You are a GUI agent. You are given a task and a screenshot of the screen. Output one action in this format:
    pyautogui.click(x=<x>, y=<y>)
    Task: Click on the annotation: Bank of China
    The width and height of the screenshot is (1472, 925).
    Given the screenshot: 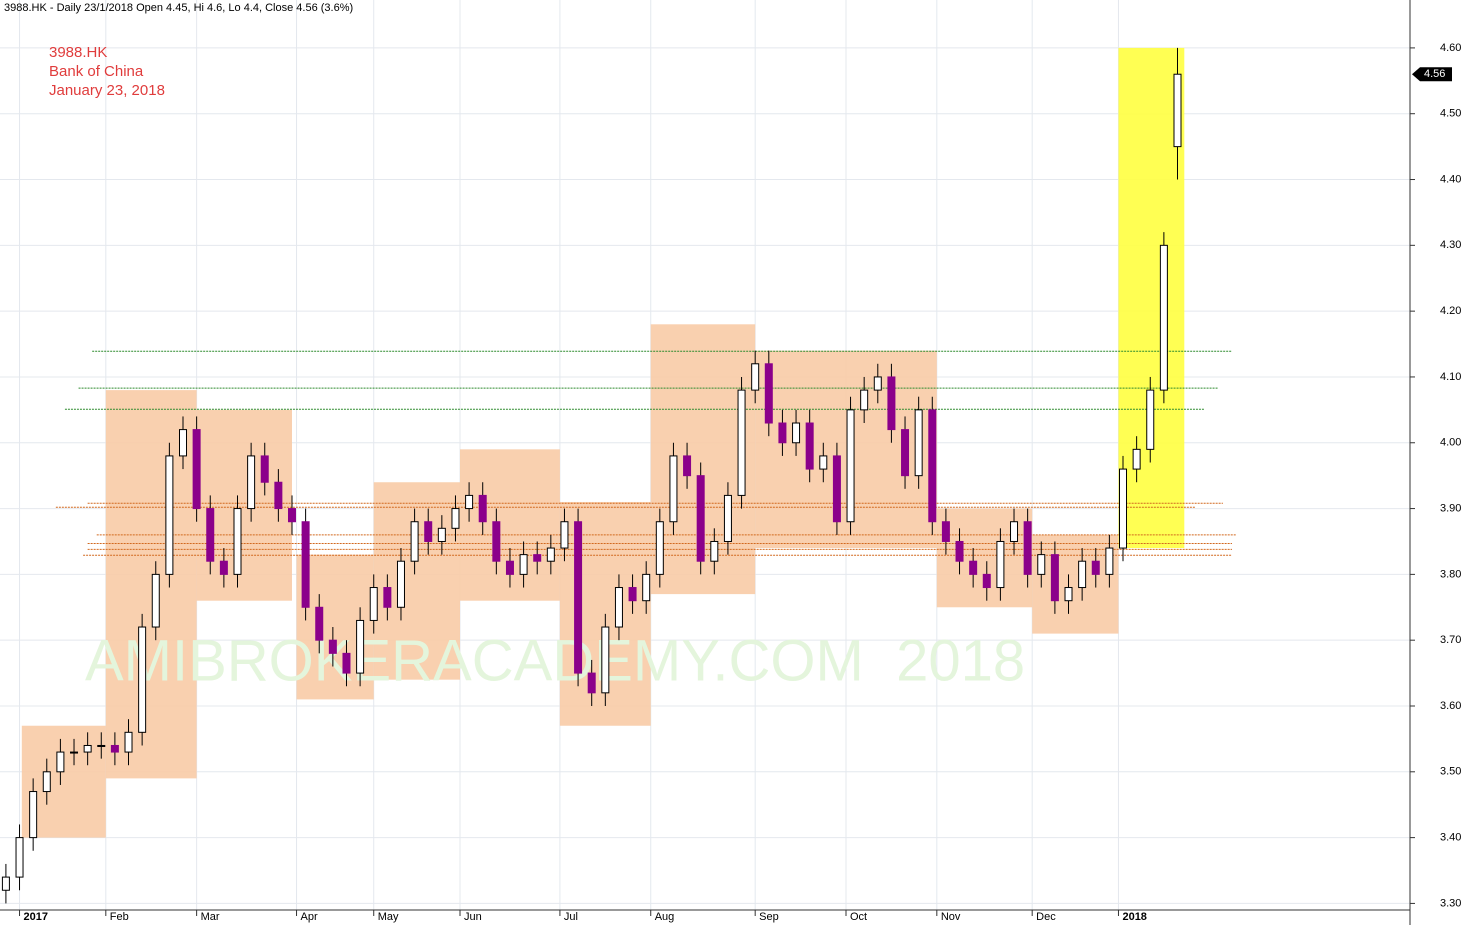 What is the action you would take?
    pyautogui.click(x=96, y=71)
    